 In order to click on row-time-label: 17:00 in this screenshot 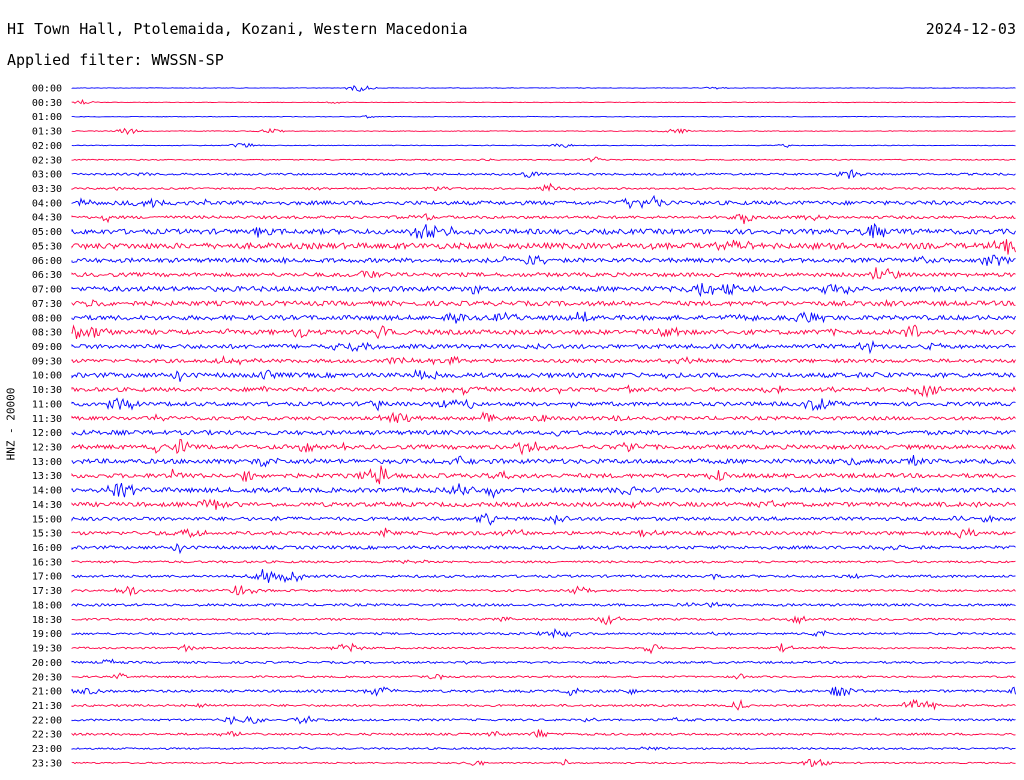, I will do `click(47, 577)`.